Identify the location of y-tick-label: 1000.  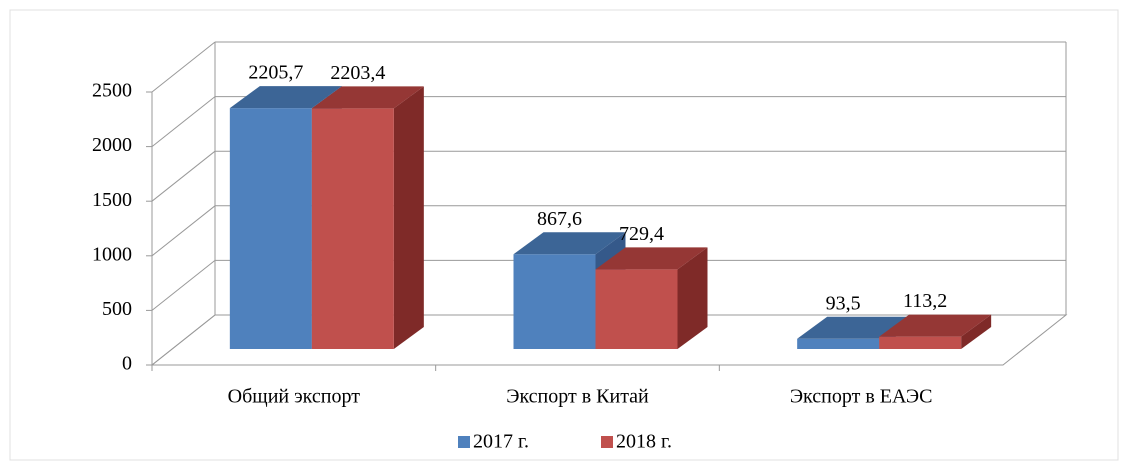
(112, 254).